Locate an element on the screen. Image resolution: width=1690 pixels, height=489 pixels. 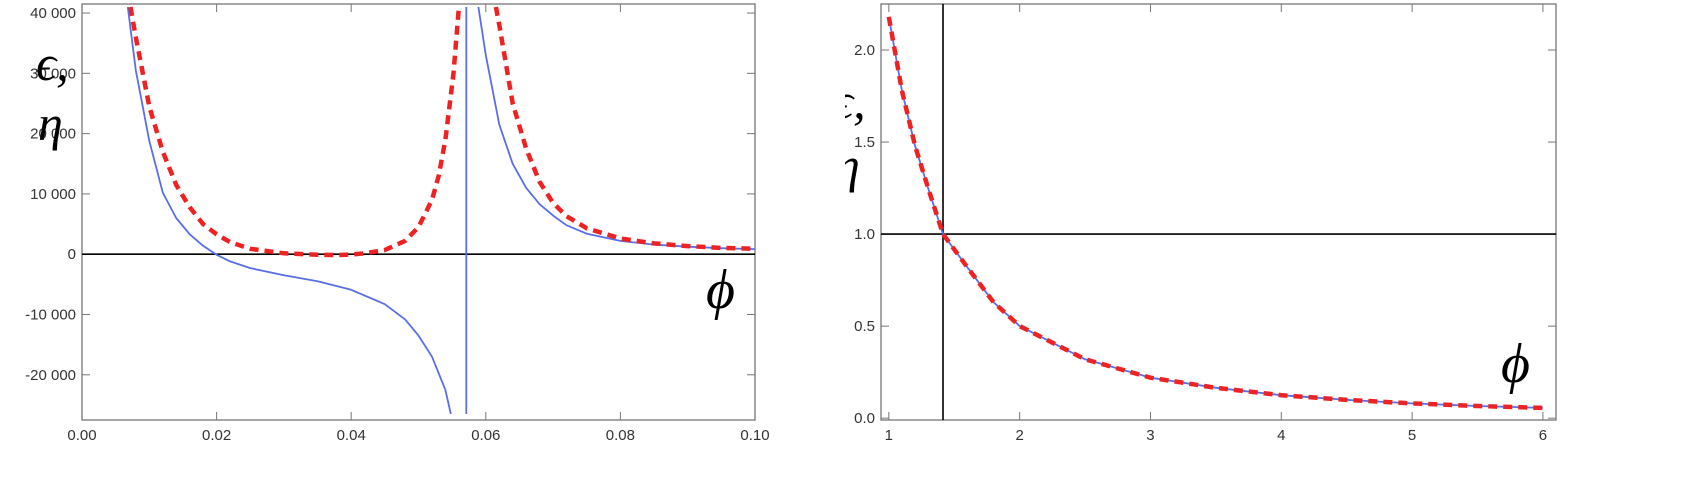
right-ylabel-line1: ϵ, is located at coordinates (855, 101).